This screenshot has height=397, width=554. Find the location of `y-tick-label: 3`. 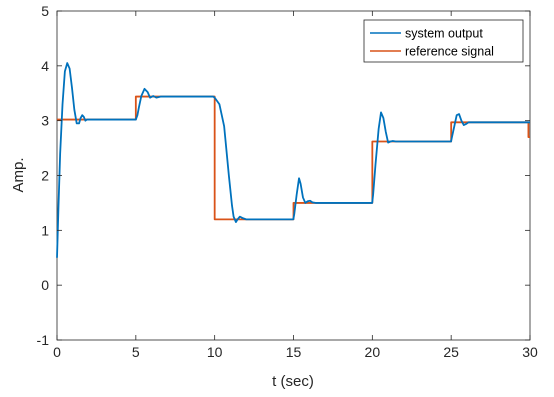

y-tick-label: 3 is located at coordinates (45, 121).